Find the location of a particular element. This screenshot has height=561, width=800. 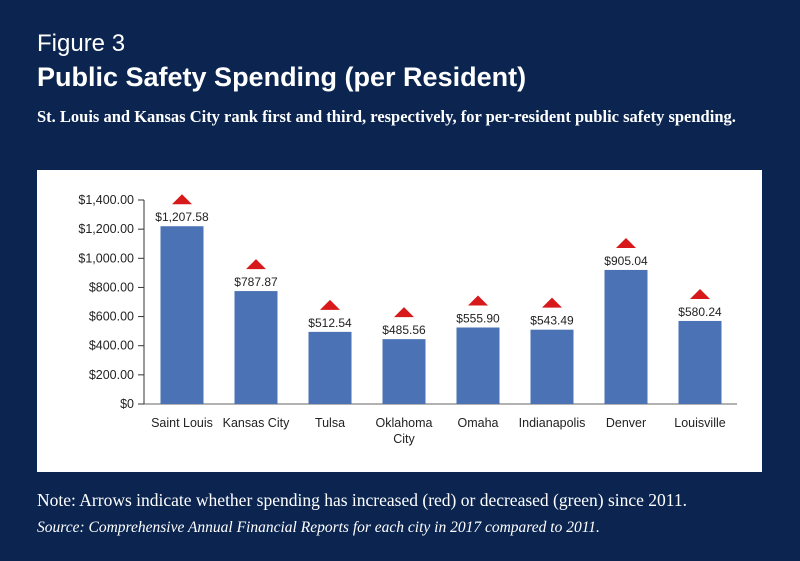

data-label: $485.56 is located at coordinates (404, 330).